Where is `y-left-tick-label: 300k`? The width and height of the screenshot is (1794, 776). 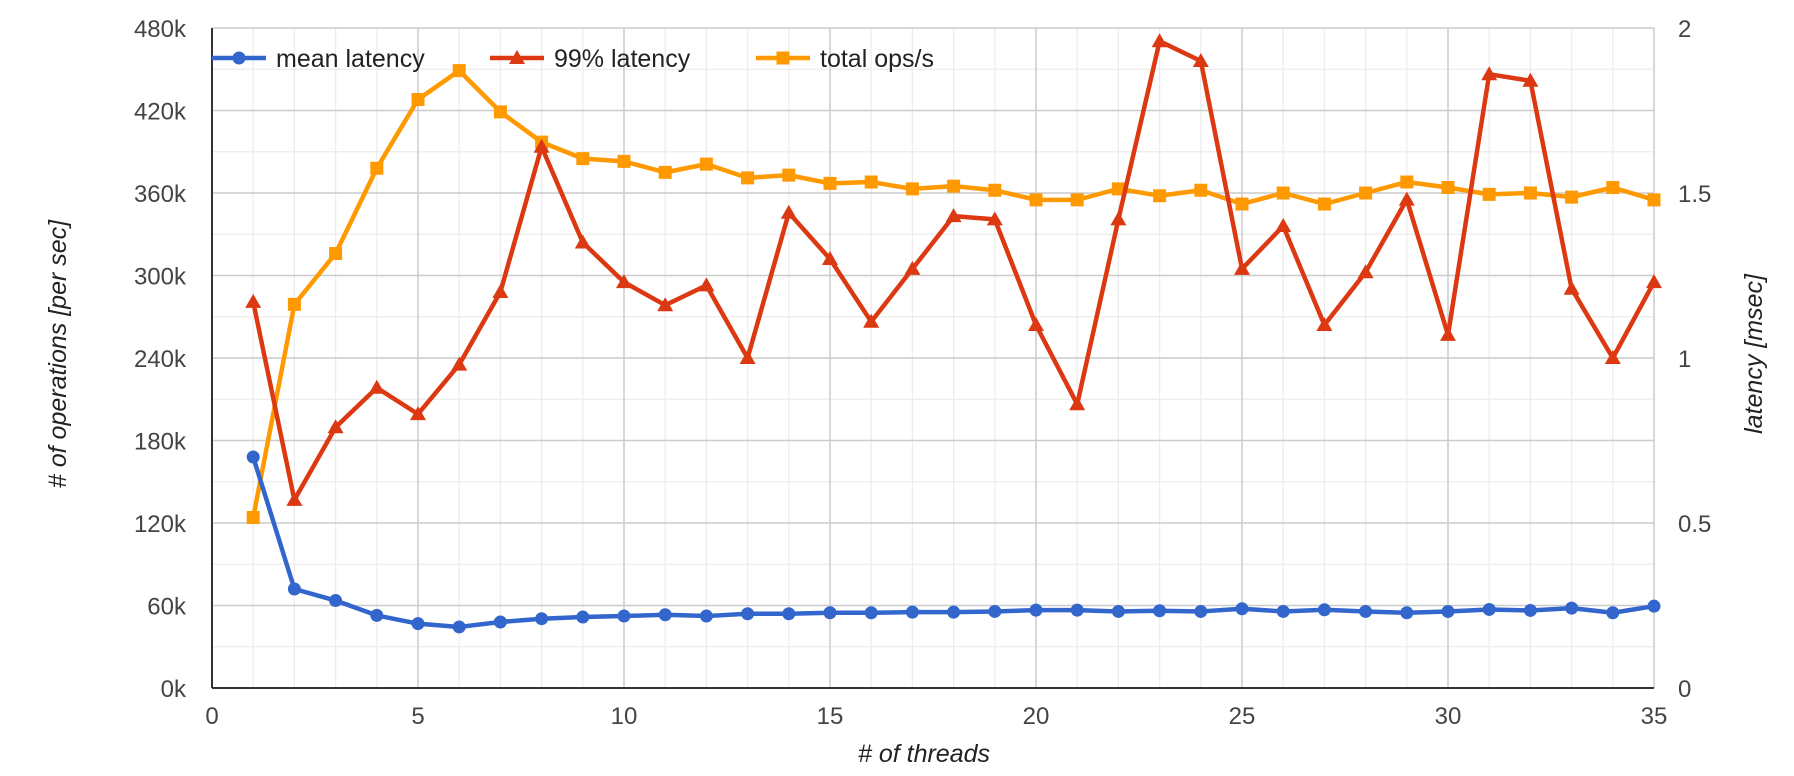
y-left-tick-label: 300k is located at coordinates (160, 277).